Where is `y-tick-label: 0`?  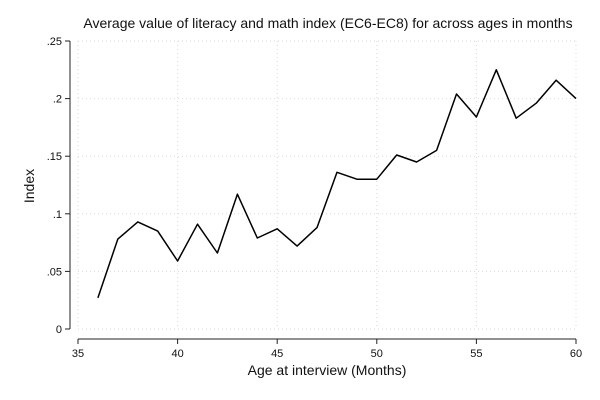 y-tick-label: 0 is located at coordinates (59, 330).